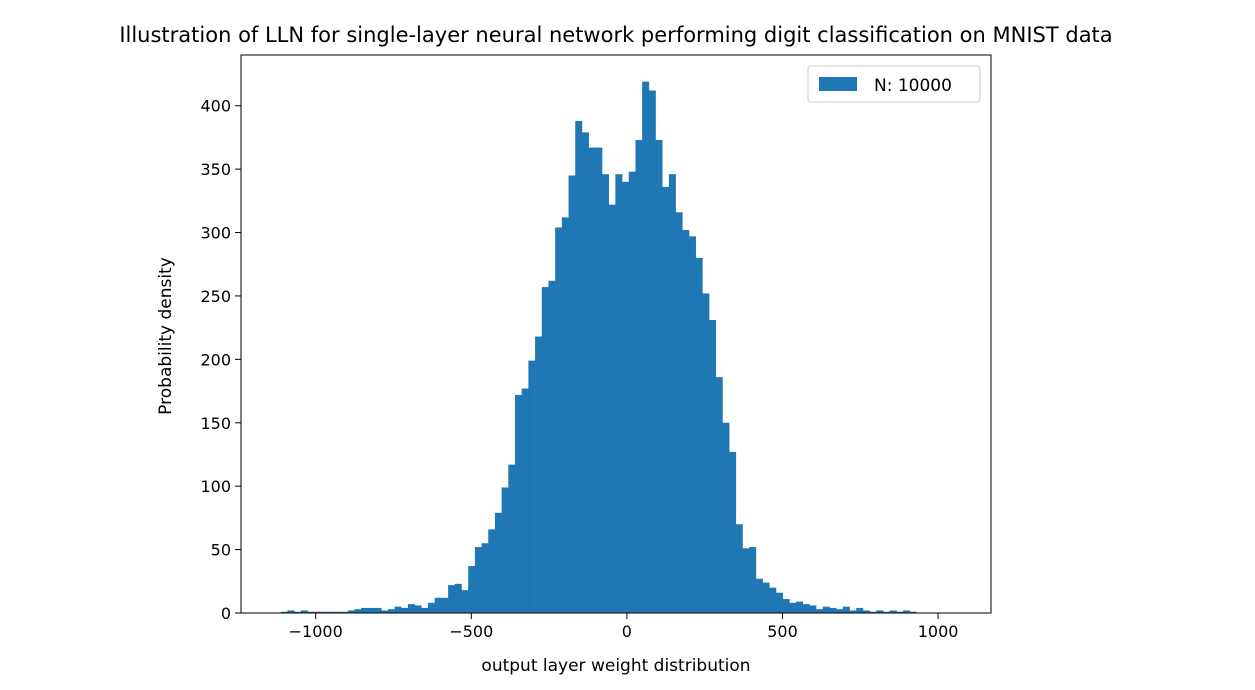 This screenshot has width=1255, height=690. I want to click on y-axis-label: Probability density, so click(166, 336).